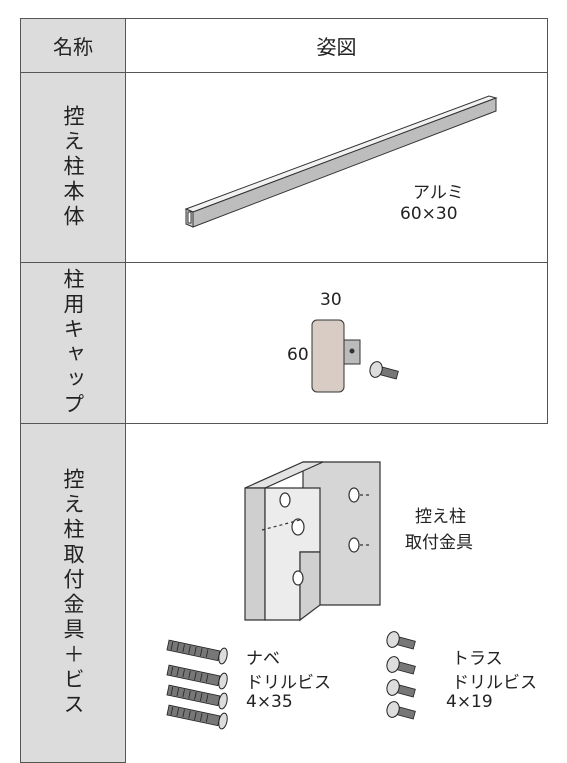 Image resolution: width=567 pixels, height=763 pixels. I want to click on cap-drawing, so click(355, 356).